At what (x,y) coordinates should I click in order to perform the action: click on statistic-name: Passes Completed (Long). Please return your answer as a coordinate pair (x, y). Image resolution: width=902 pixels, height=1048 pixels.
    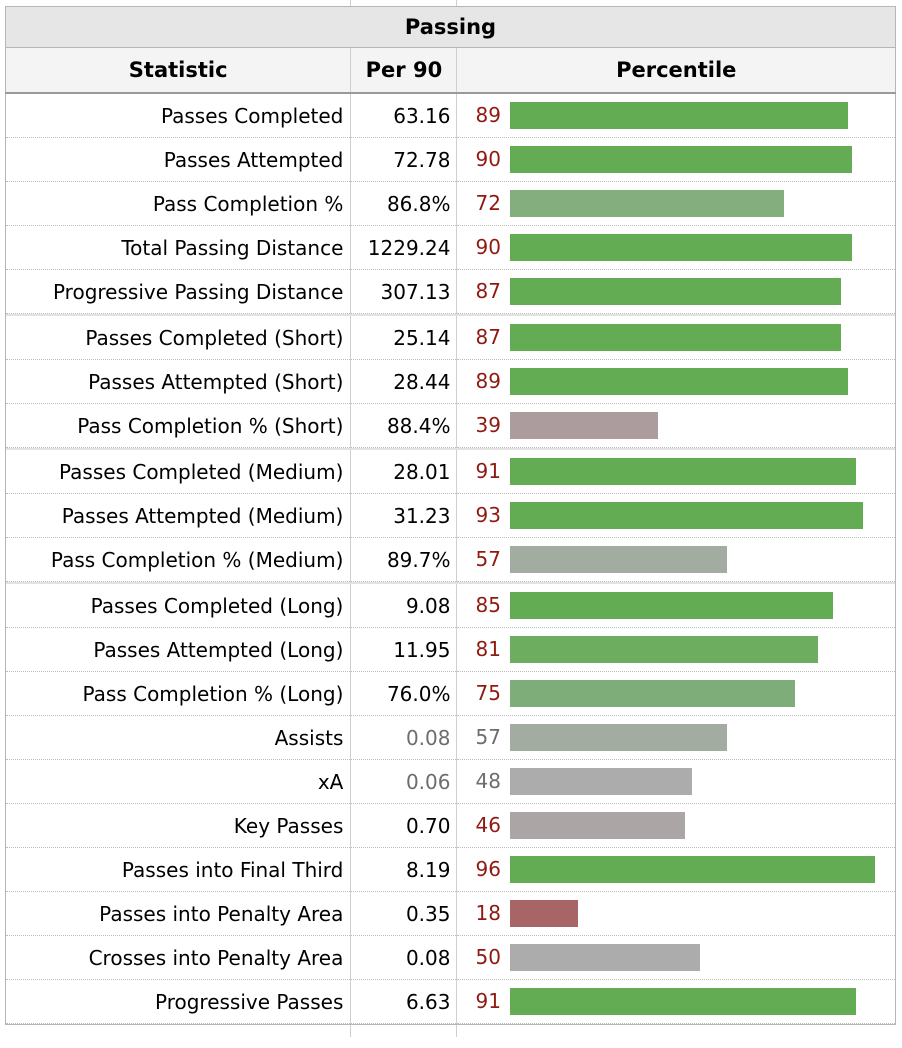
    Looking at the image, I should click on (178, 606).